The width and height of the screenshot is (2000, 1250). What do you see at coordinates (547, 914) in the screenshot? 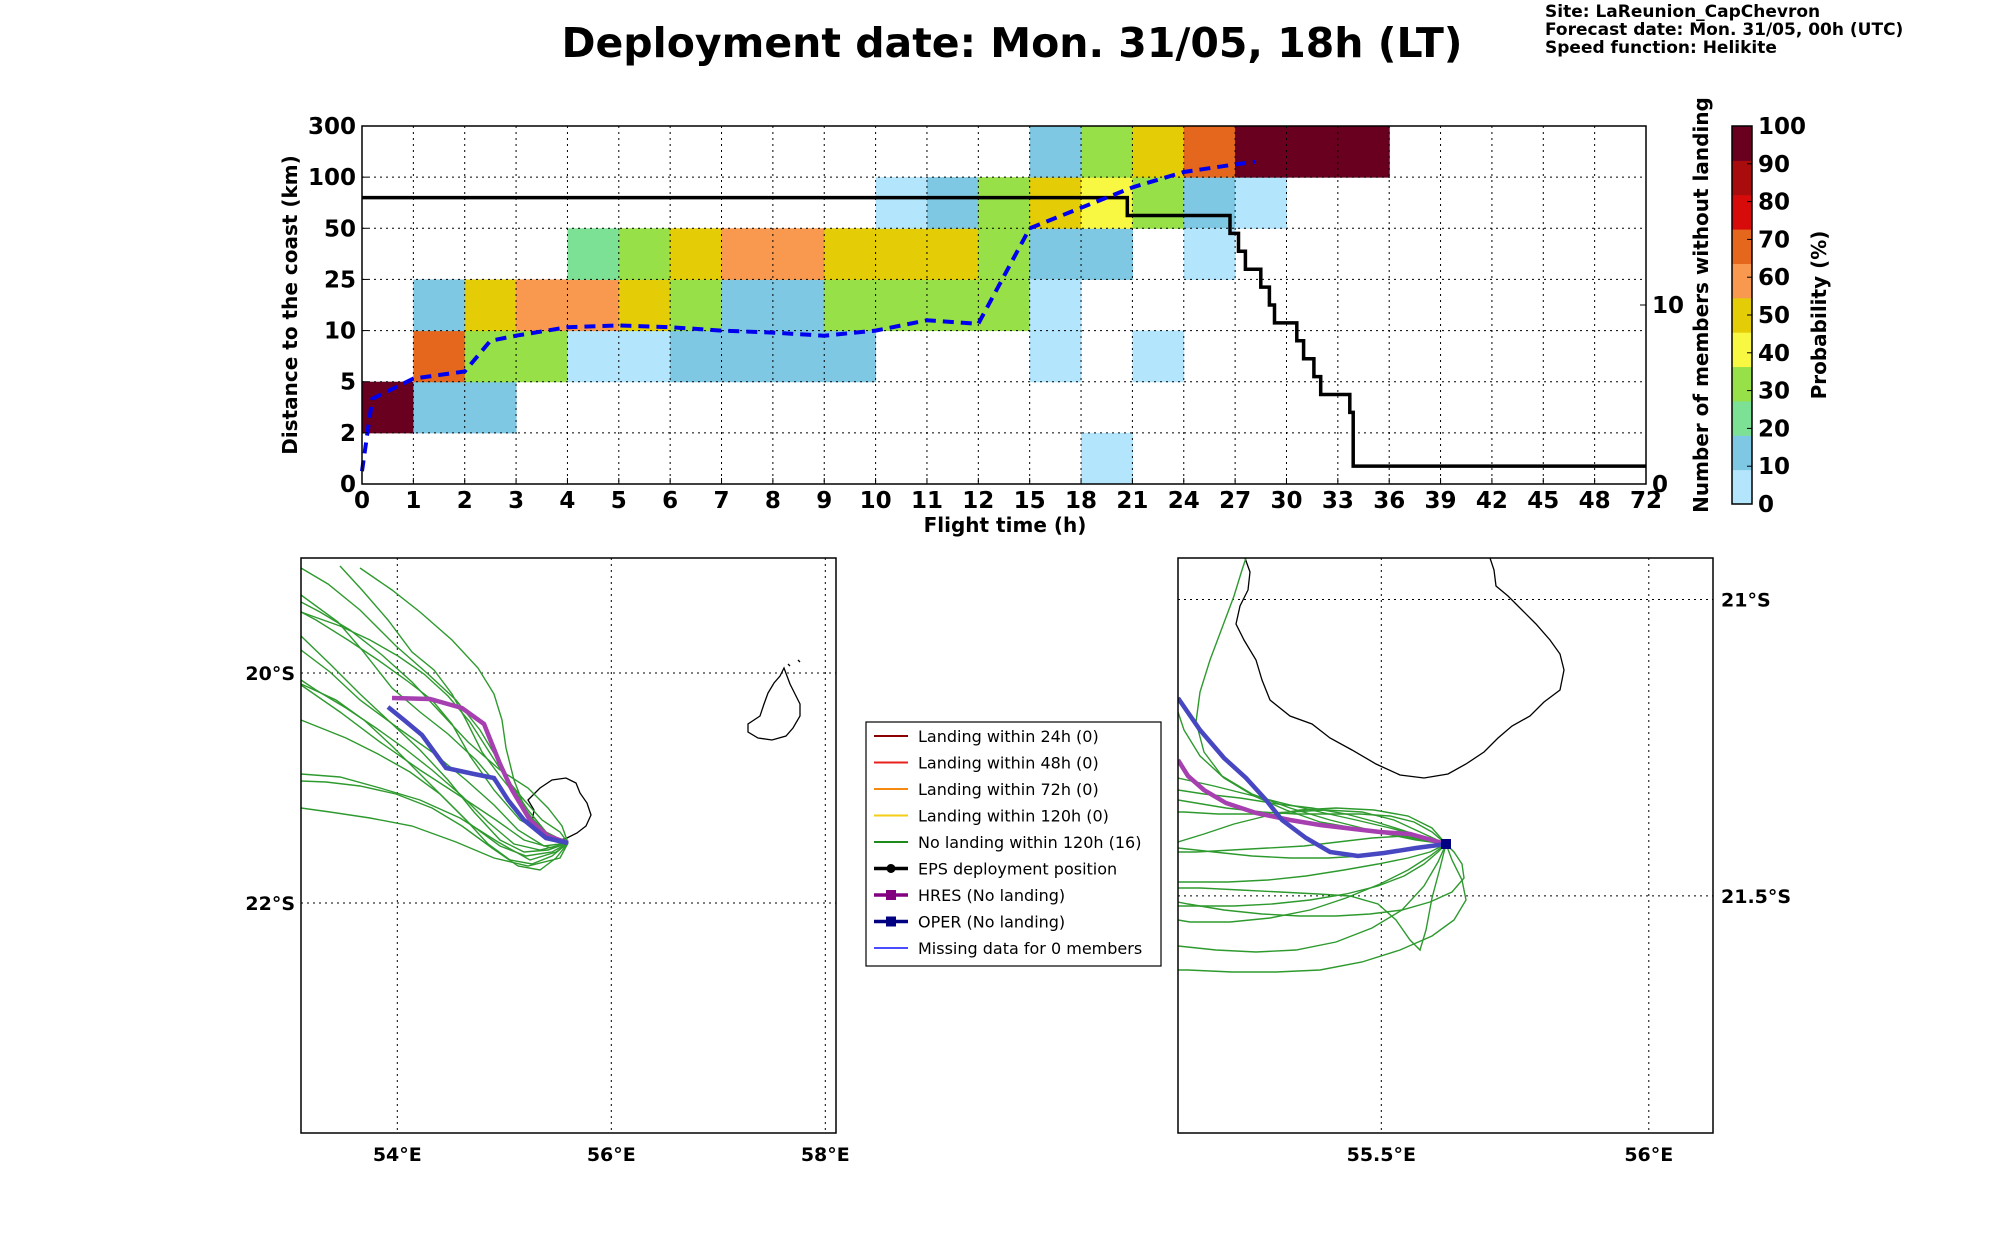
I see `regional-map-ticks: 54°E 56°E 58°E 20°S 22°S` at bounding box center [547, 914].